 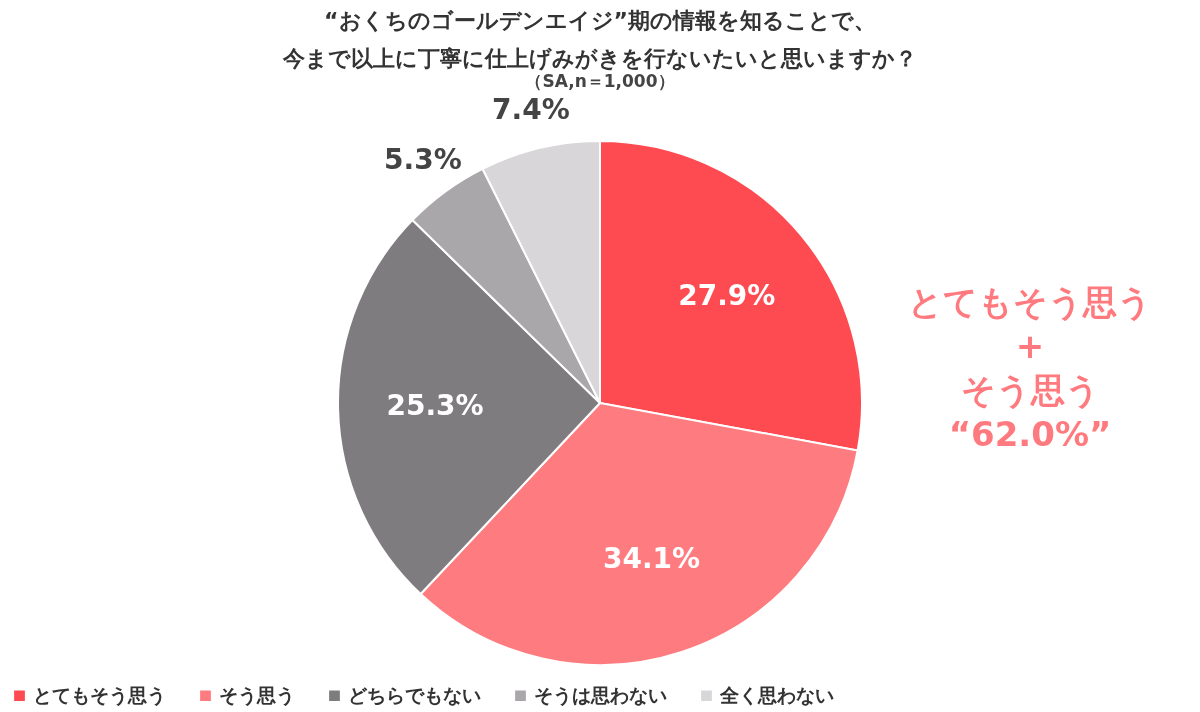 What do you see at coordinates (1030, 390) in the screenshot?
I see `text: そう思う` at bounding box center [1030, 390].